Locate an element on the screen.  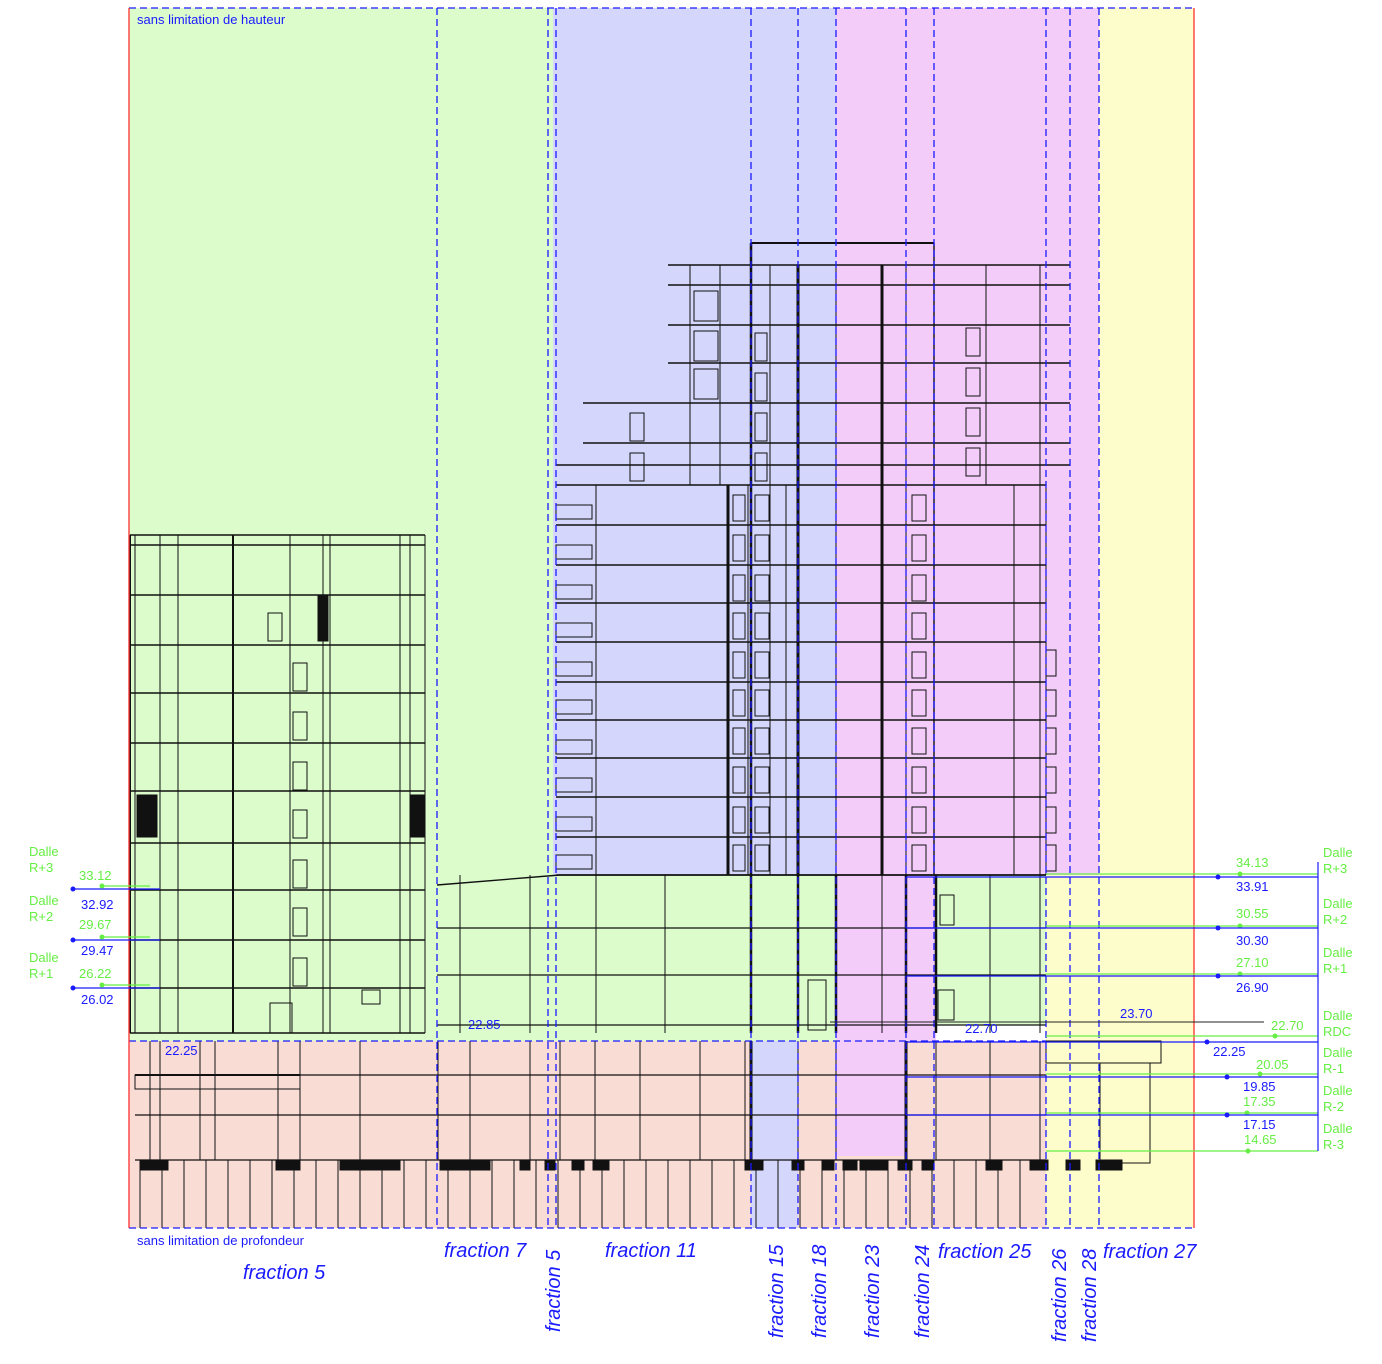
level-name: R+3 is located at coordinates (1335, 868).